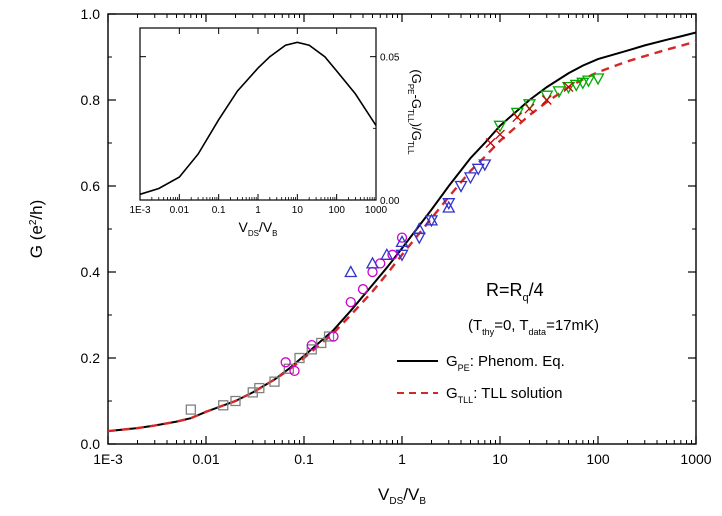 The image size is (722, 516). Describe the element at coordinates (504, 395) in the screenshot. I see `legend-label-tll: GTLL: TLL solution` at that location.